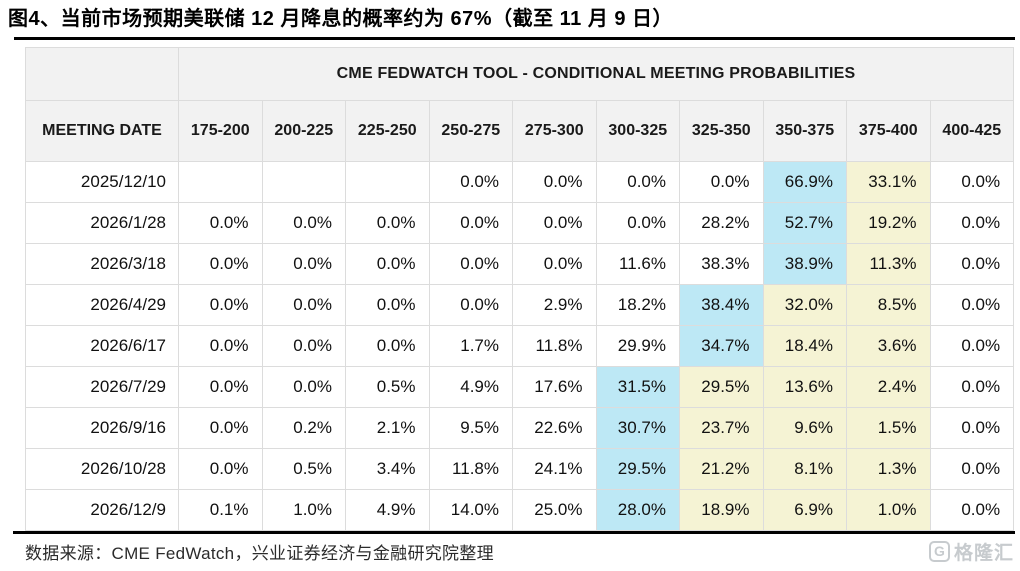  What do you see at coordinates (721, 223) in the screenshot?
I see `probability-cell: 28.2%` at bounding box center [721, 223].